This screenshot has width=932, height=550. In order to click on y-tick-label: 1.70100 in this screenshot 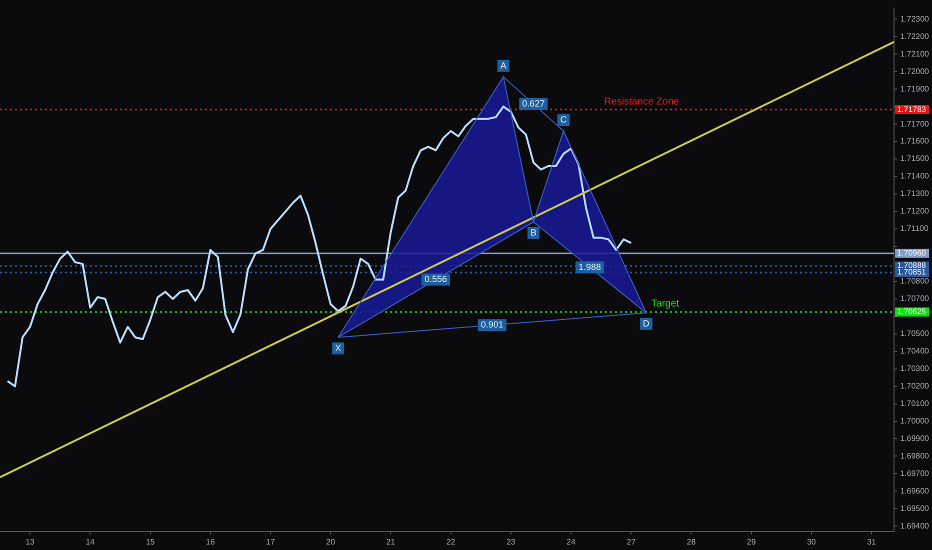, I will do `click(915, 403)`.